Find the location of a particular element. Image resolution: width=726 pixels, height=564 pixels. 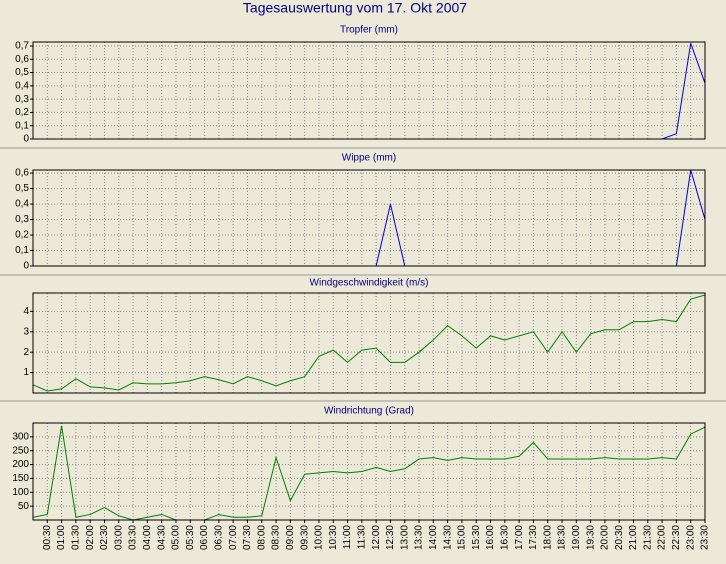

x-tick-label: 23:00 is located at coordinates (690, 537).